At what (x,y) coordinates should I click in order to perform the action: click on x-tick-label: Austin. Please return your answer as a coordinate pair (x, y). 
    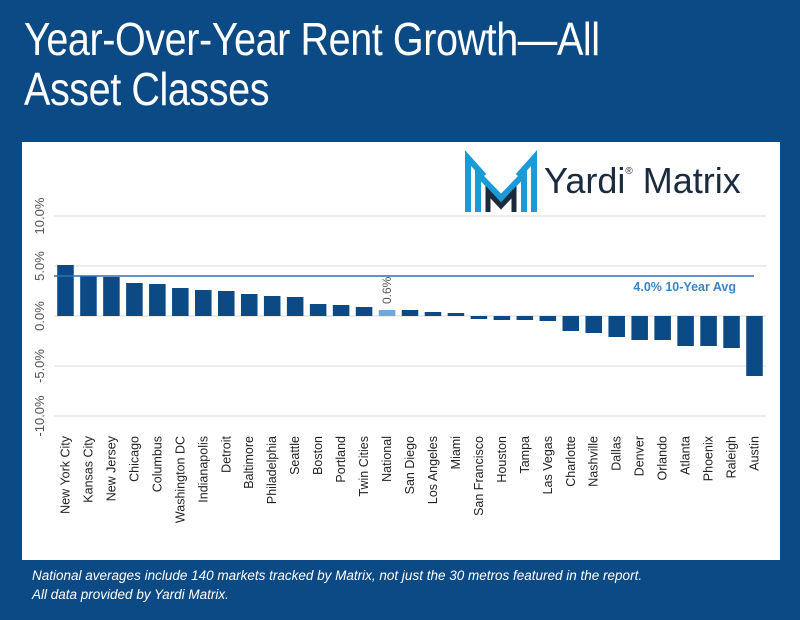
    Looking at the image, I should click on (755, 453).